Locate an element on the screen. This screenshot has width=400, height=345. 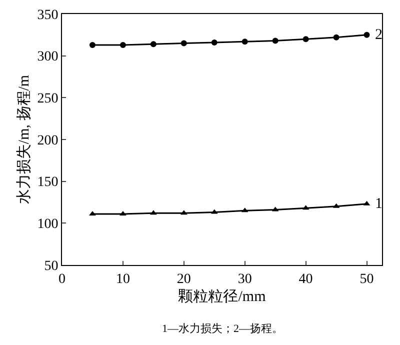
x-tick-label: 30 is located at coordinates (245, 279).